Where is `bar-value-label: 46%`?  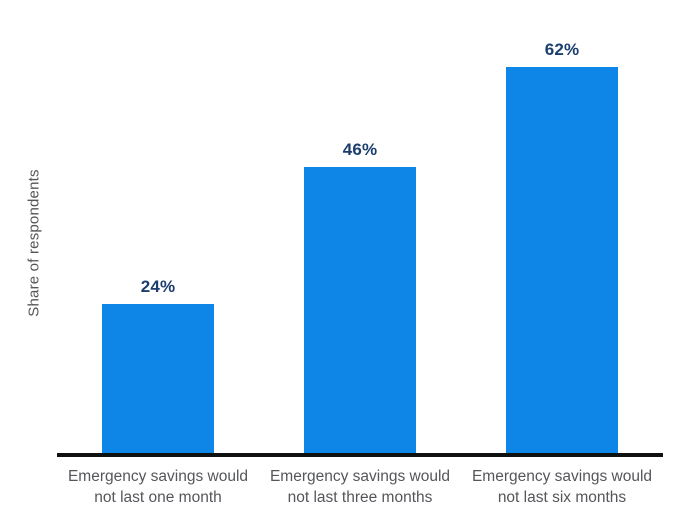 bar-value-label: 46% is located at coordinates (360, 149).